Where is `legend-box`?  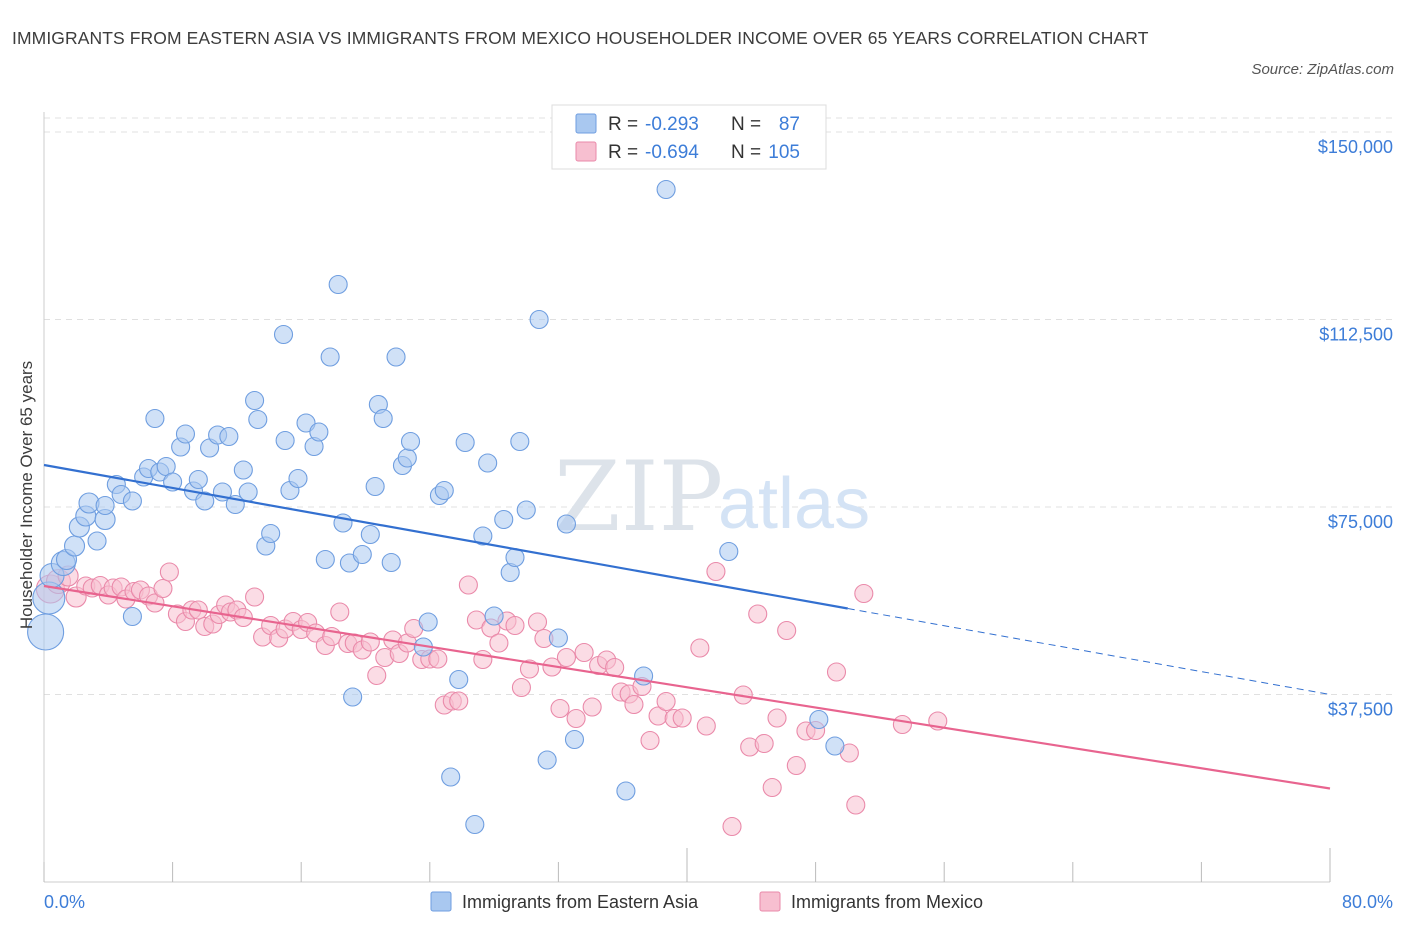
legend-box is located at coordinates (689, 137).